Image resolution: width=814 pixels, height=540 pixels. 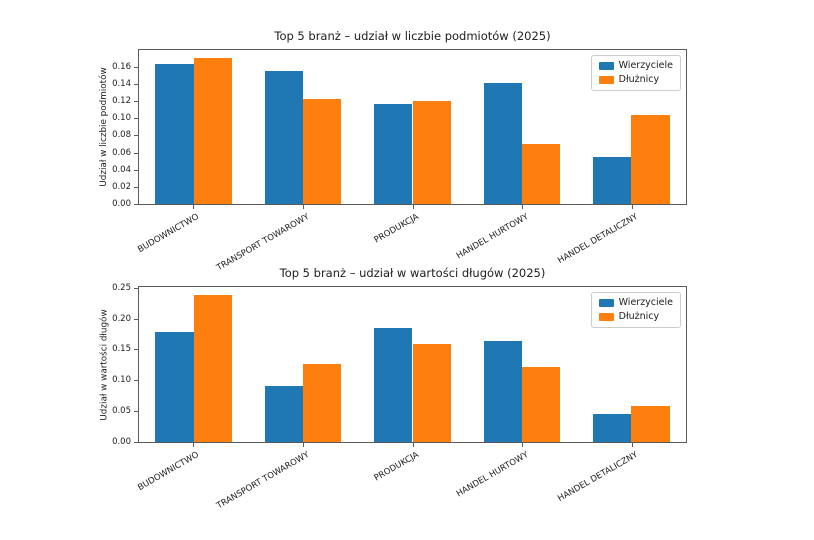 I want to click on y-tick-label: 0.12, so click(x=121, y=101).